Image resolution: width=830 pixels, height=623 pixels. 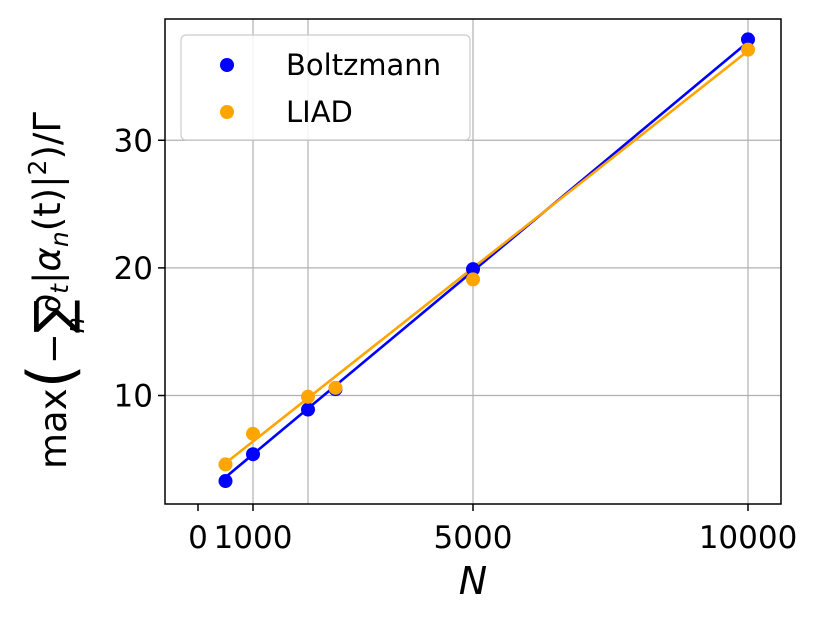 I want to click on legend-marker-liad, so click(x=227, y=112).